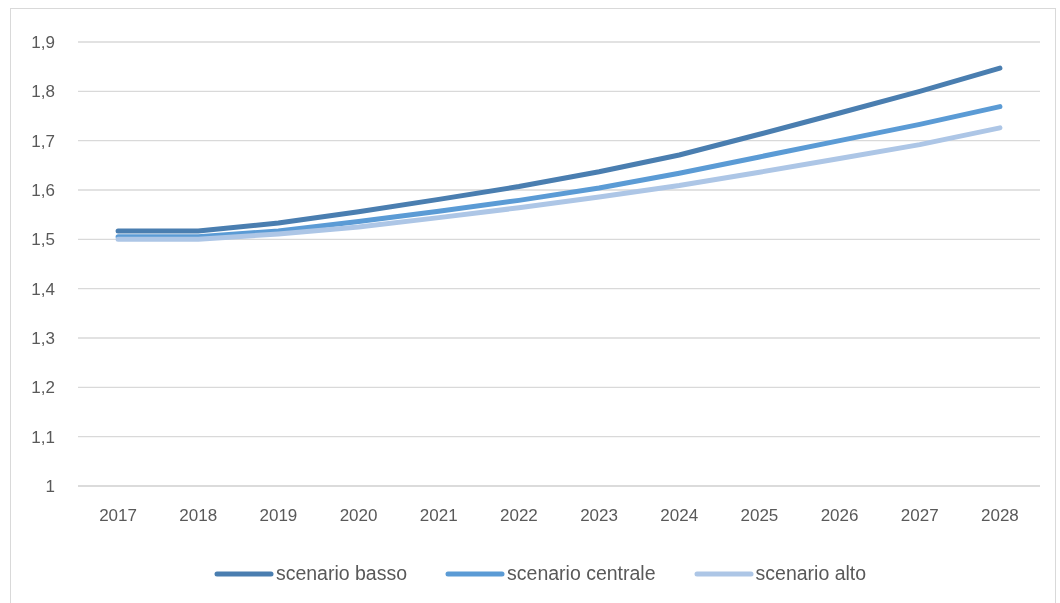 This screenshot has width=1060, height=603. Describe the element at coordinates (759, 516) in the screenshot. I see `x-tick-label: 2025` at that location.